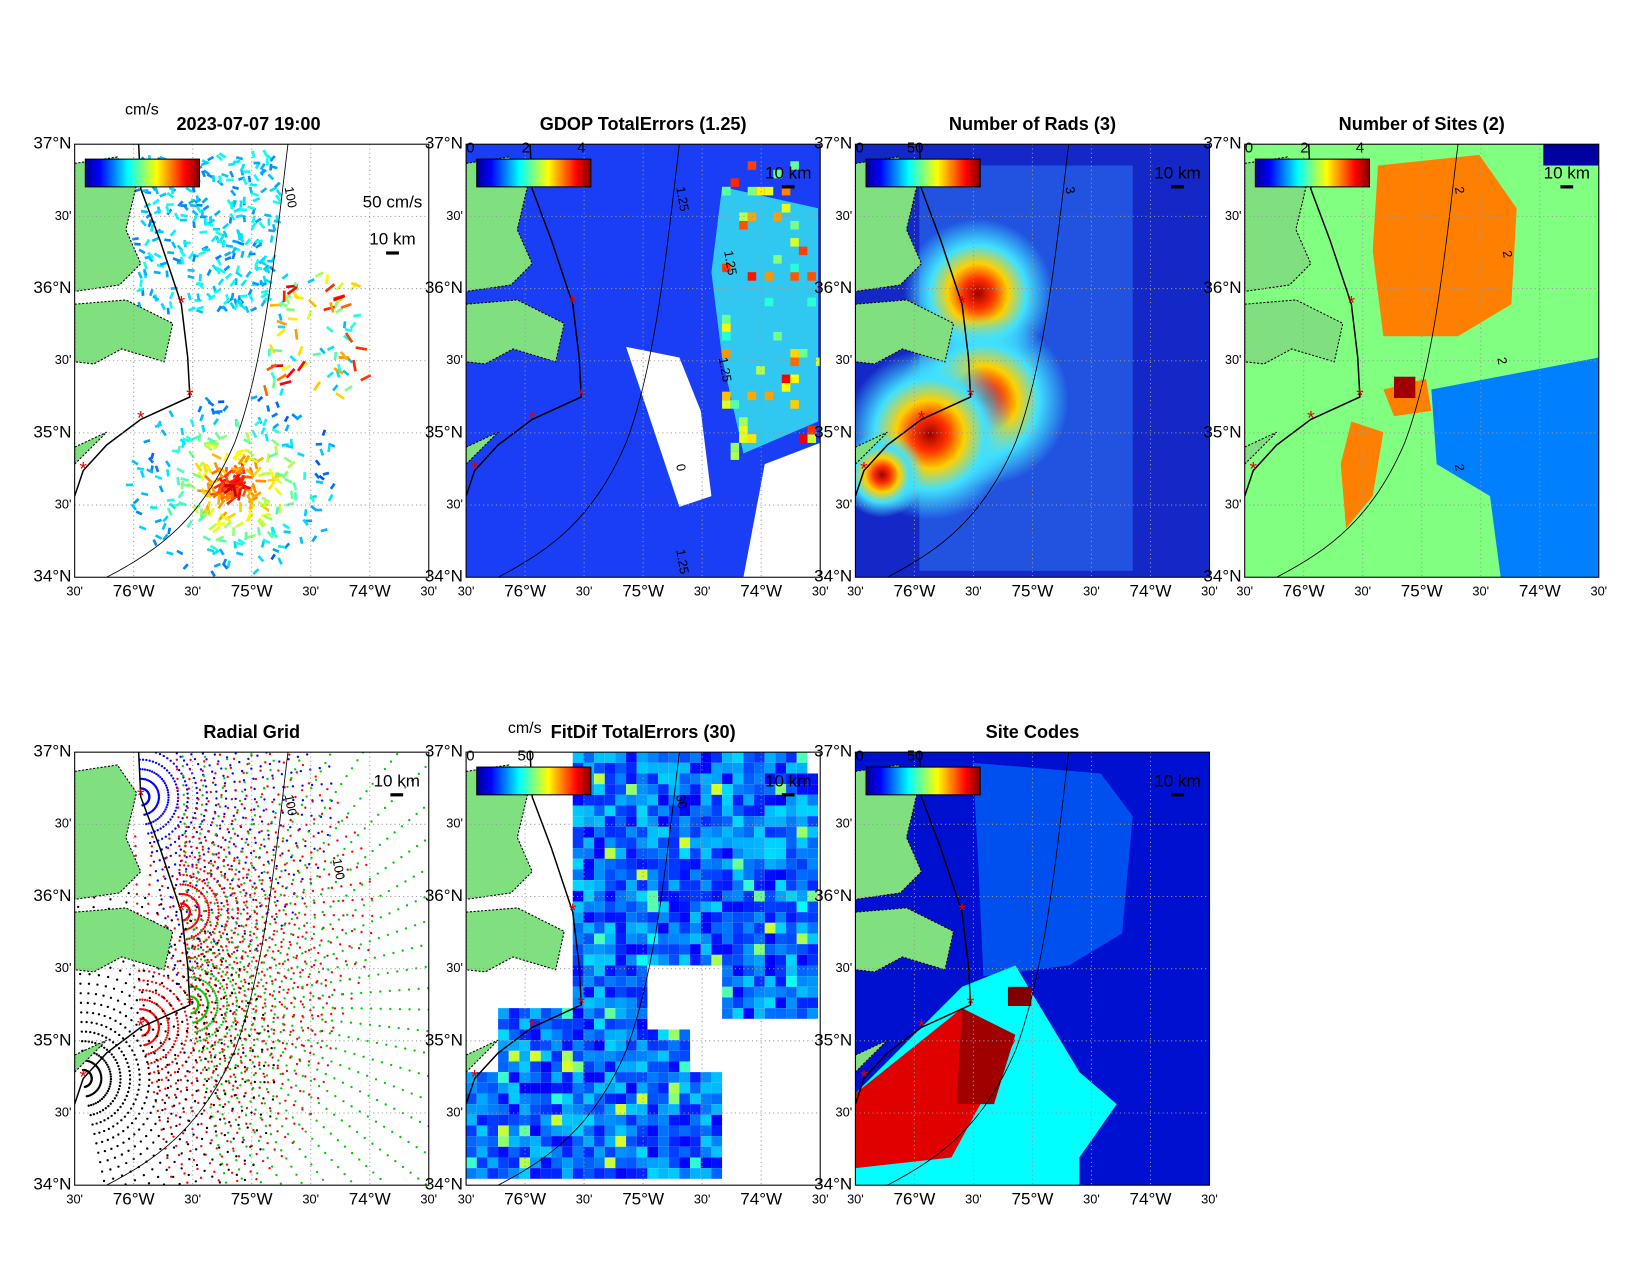  What do you see at coordinates (132, 320) in the screenshot?
I see `coastline` at bounding box center [132, 320].